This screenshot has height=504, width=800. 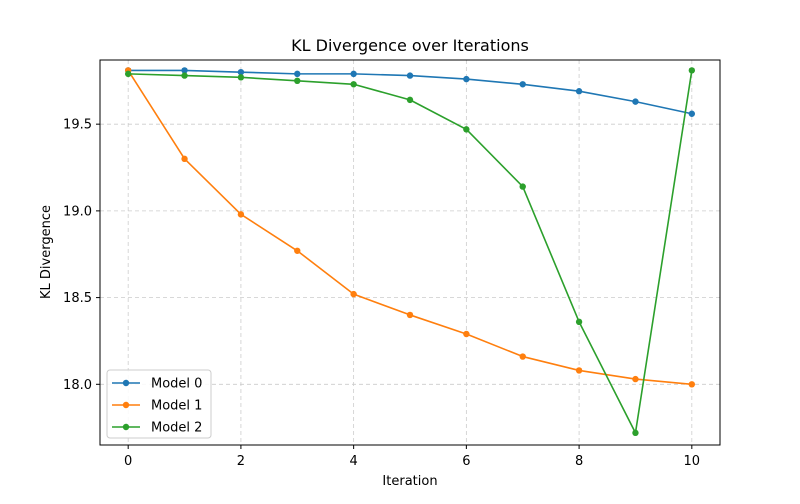 What do you see at coordinates (176, 428) in the screenshot?
I see `legend-label: Model 2` at bounding box center [176, 428].